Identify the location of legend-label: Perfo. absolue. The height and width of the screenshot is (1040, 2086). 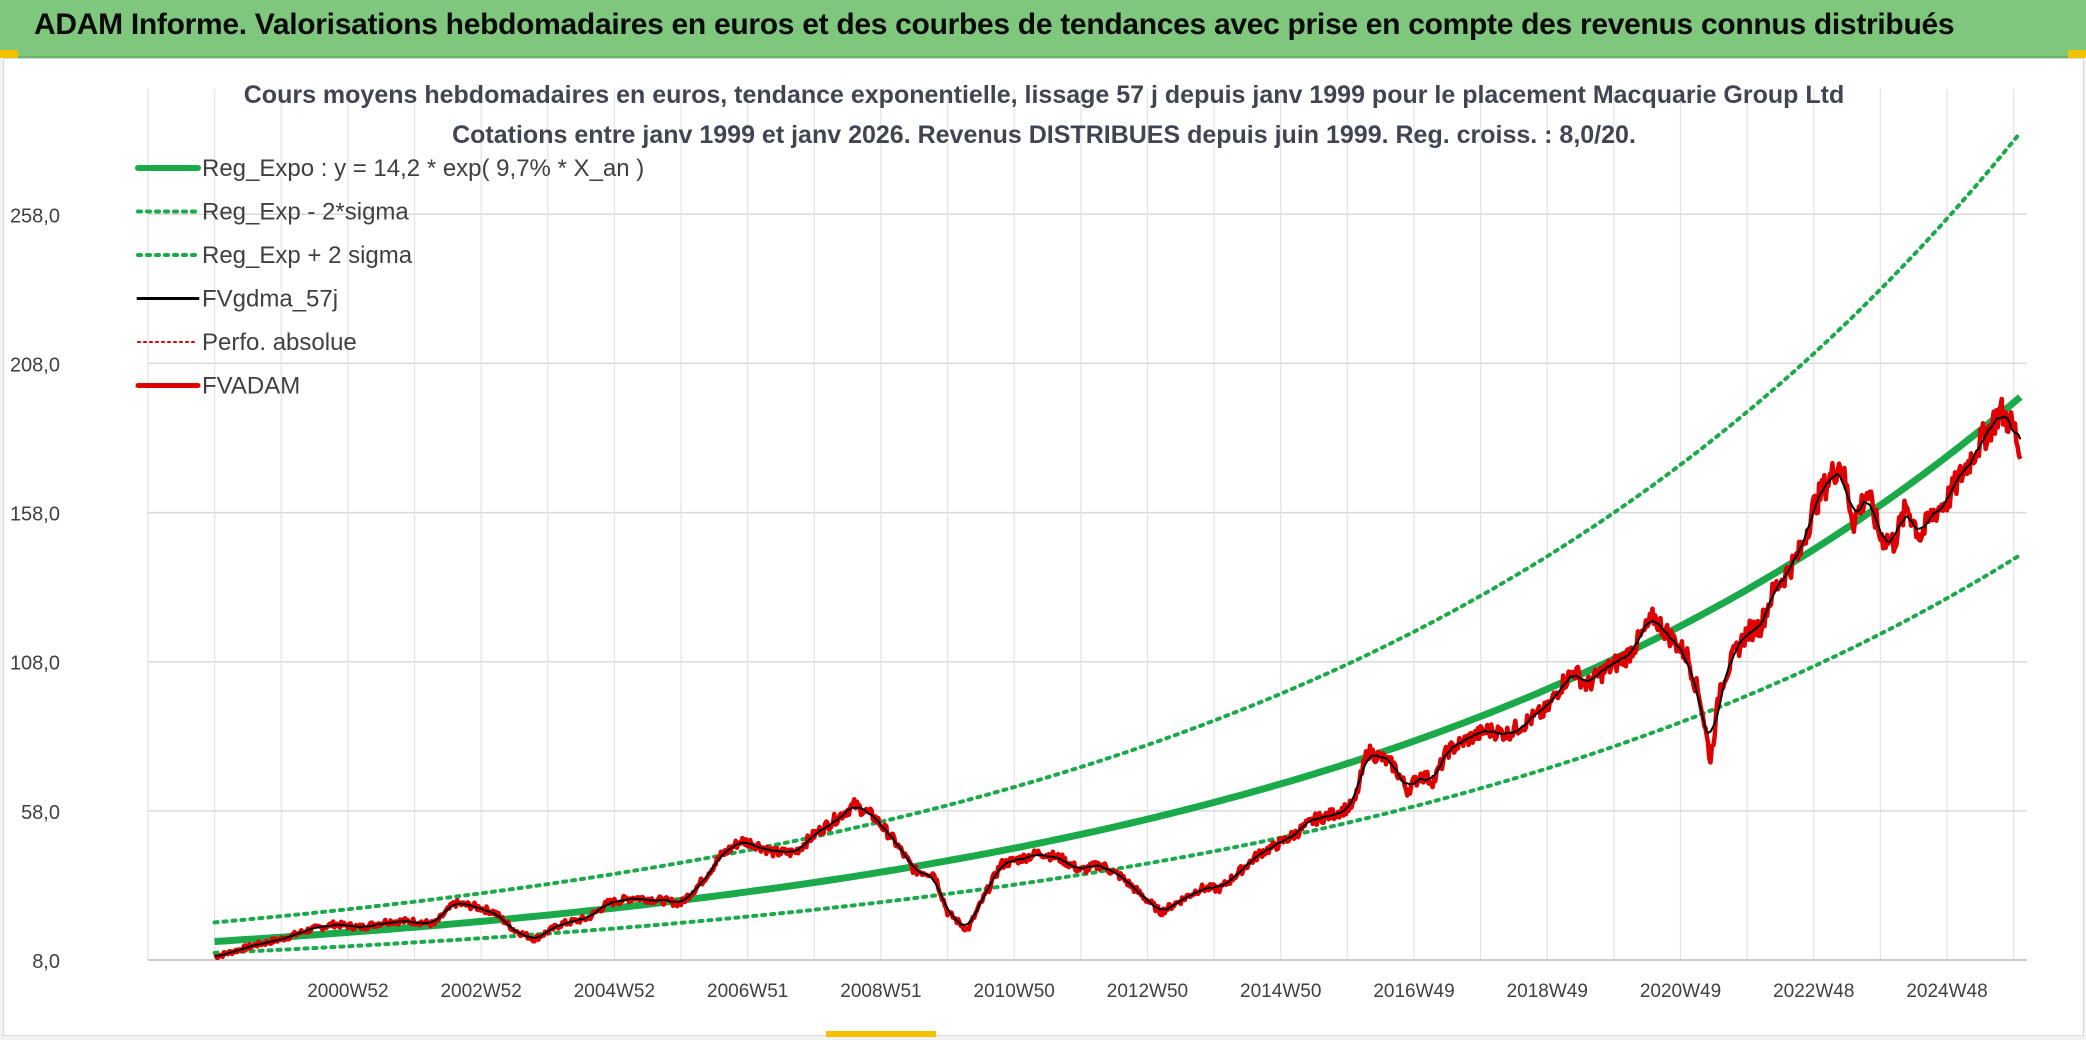
(279, 342).